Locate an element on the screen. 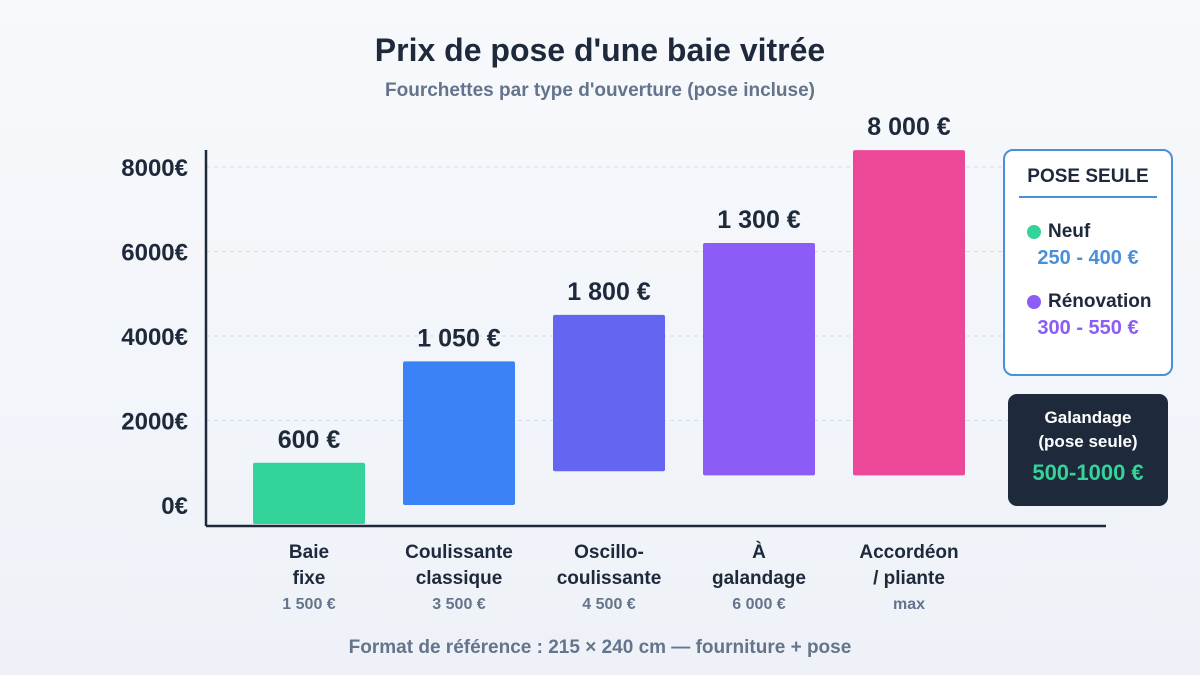  x-tick-label: À is located at coordinates (759, 552).